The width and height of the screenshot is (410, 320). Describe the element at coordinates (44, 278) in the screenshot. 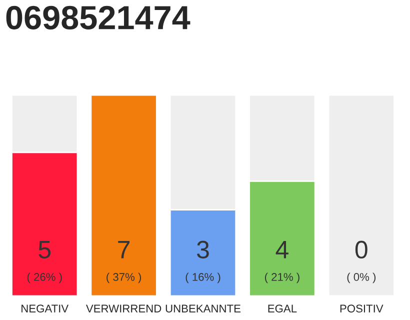

I see `annotation: ( 26% )` at that location.